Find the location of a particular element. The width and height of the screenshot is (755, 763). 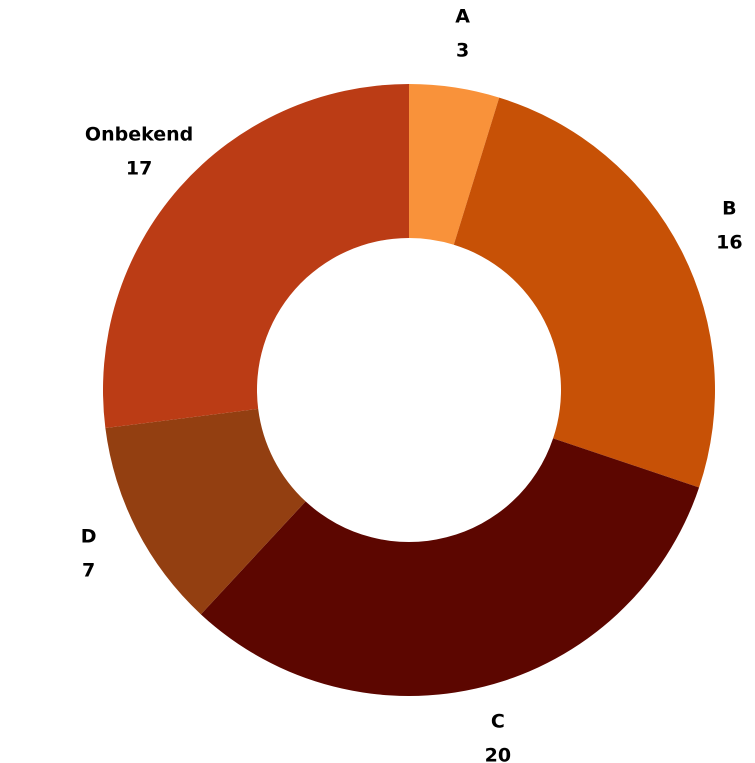

slice-label: A is located at coordinates (462, 17).